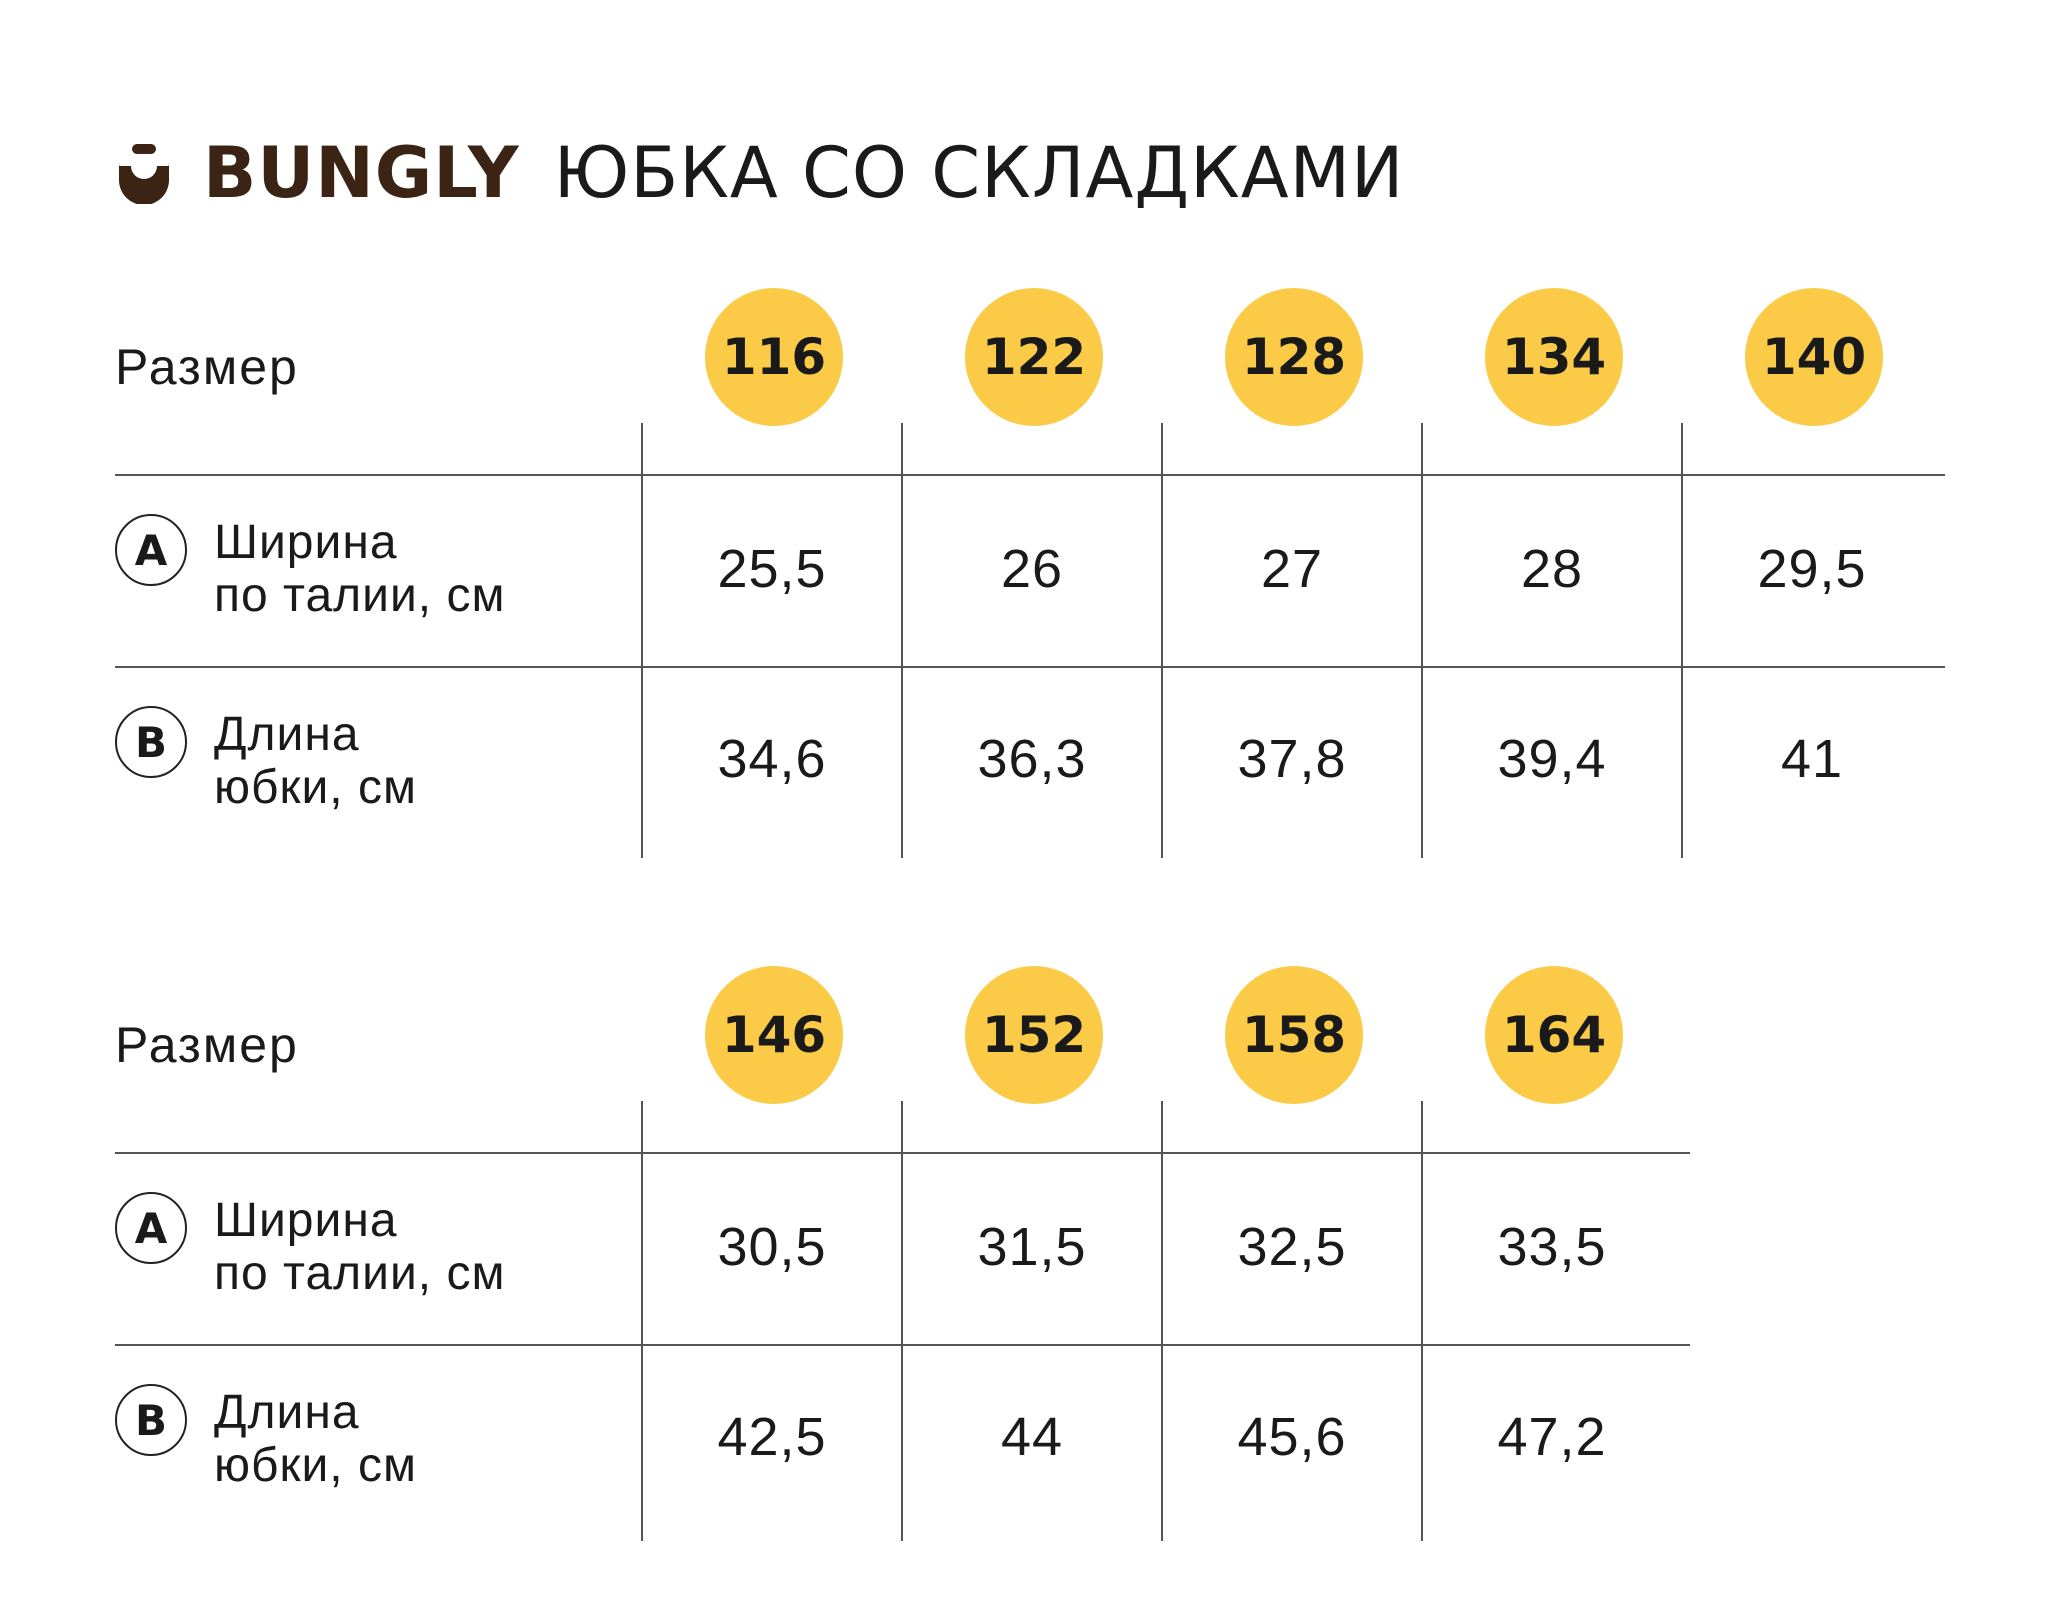 This screenshot has height=1623, width=2048. What do you see at coordinates (1552, 1437) in the screenshot?
I see `table-cell: 47,2` at bounding box center [1552, 1437].